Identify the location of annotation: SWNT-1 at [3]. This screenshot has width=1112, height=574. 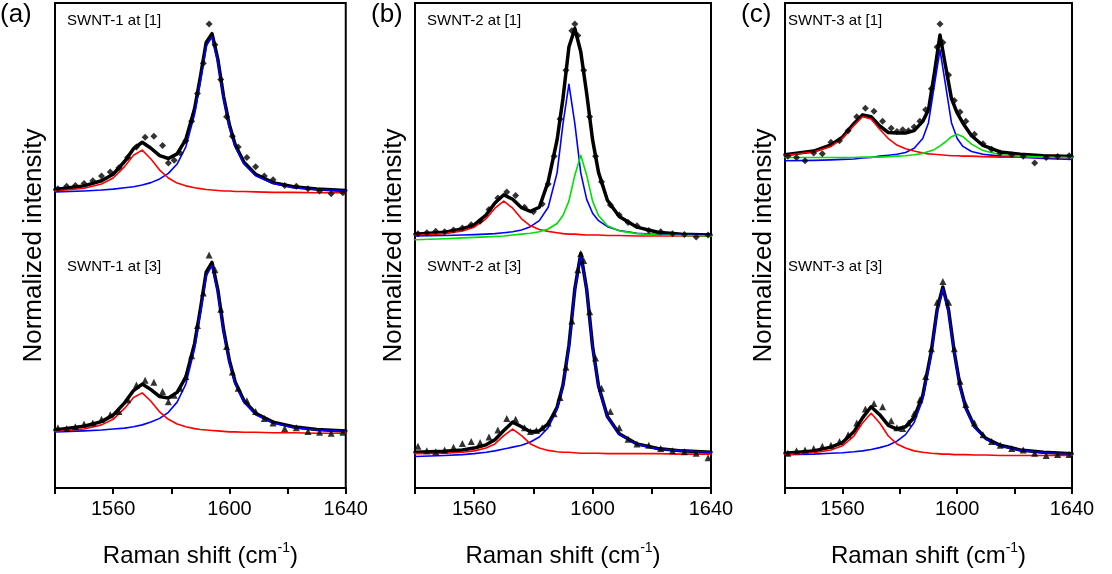
(114, 265).